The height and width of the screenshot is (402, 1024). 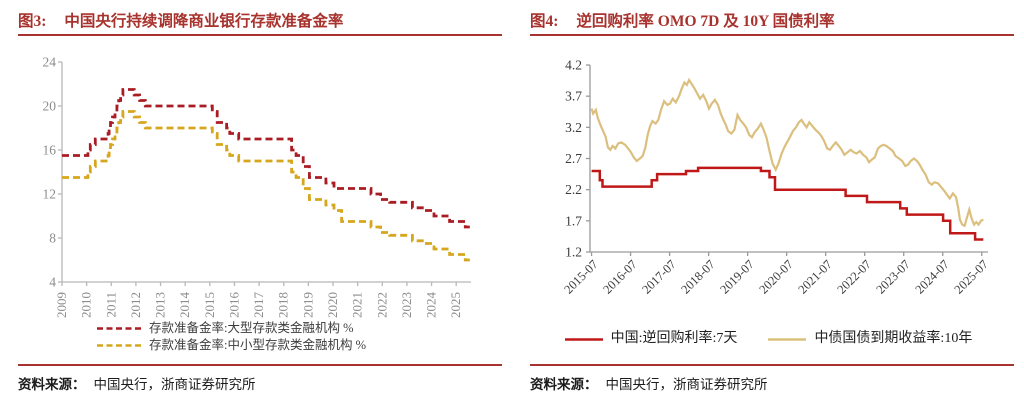 I want to click on y-tick-label: 3.2, so click(x=573, y=127).